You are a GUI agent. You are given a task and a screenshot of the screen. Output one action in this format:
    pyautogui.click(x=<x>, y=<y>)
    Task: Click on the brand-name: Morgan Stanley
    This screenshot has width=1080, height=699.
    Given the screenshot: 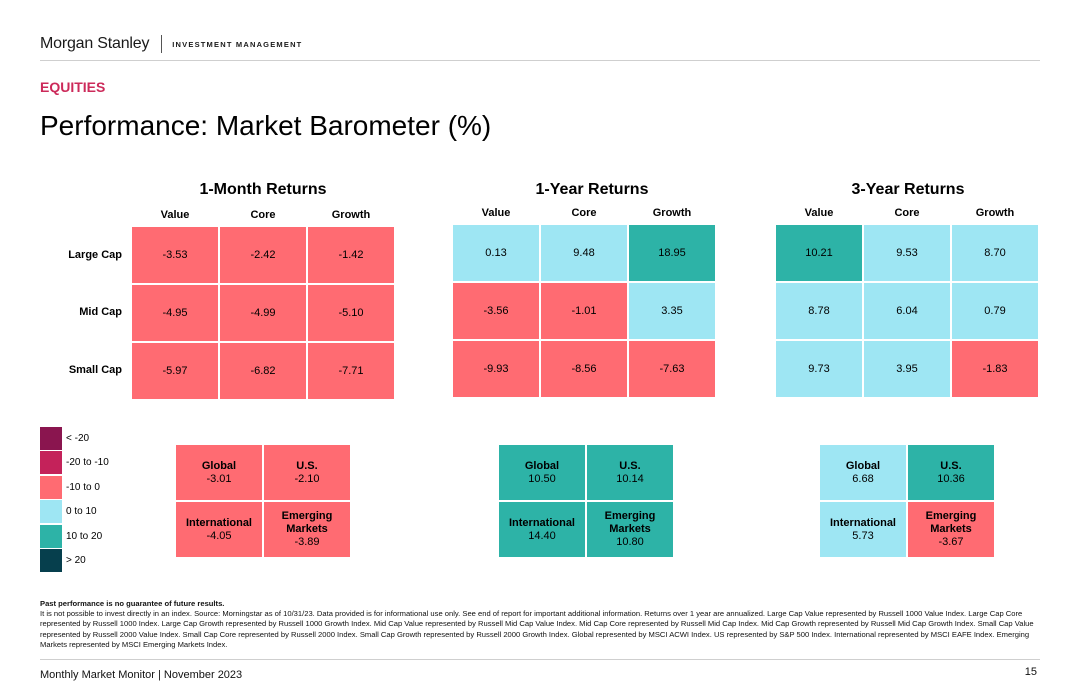 What is the action you would take?
    pyautogui.click(x=95, y=43)
    